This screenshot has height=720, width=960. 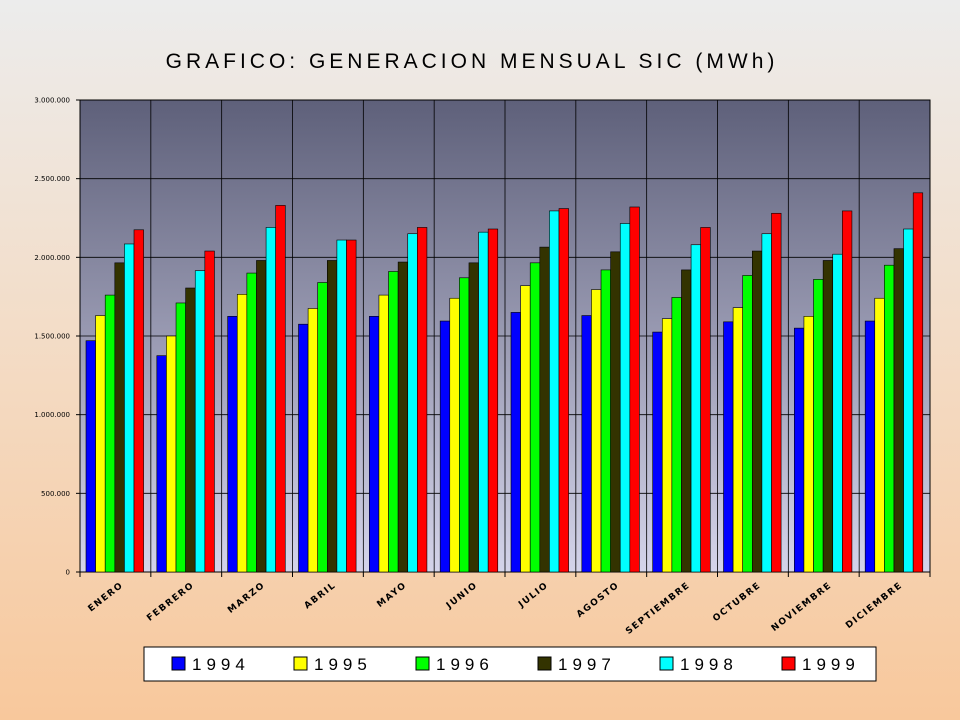 I want to click on bar-1995-abril, so click(x=313, y=440).